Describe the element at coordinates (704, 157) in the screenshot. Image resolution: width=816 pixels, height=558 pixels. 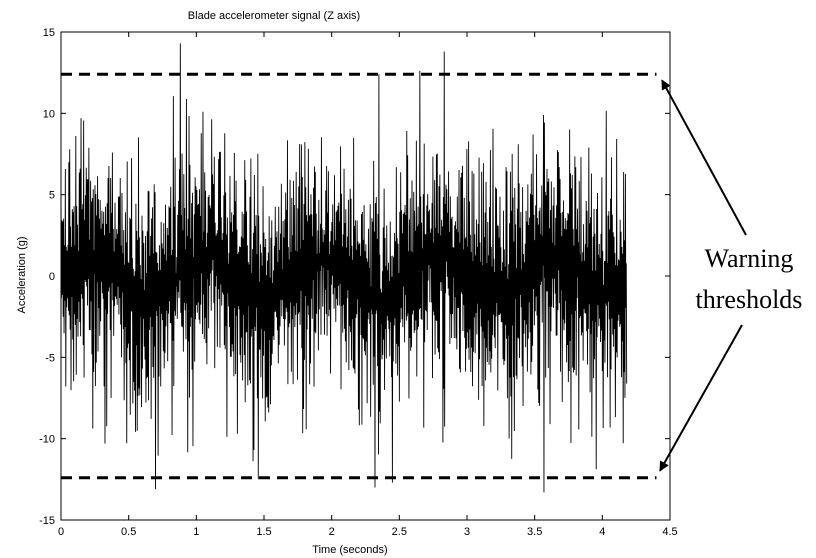
I see `annotation-arrow-upper` at that location.